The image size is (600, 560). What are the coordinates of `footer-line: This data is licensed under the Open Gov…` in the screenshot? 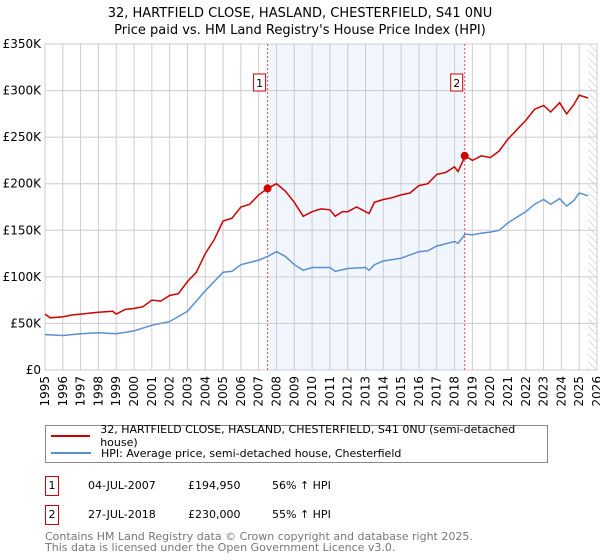 It's located at (220, 547).